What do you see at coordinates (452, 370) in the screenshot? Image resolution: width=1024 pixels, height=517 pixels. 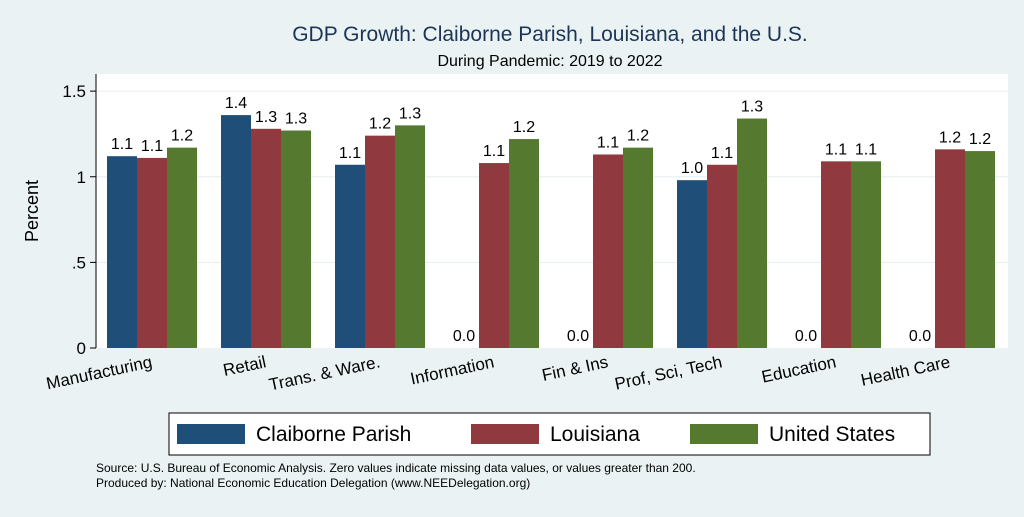 I see `x-tick-label: Information` at bounding box center [452, 370].